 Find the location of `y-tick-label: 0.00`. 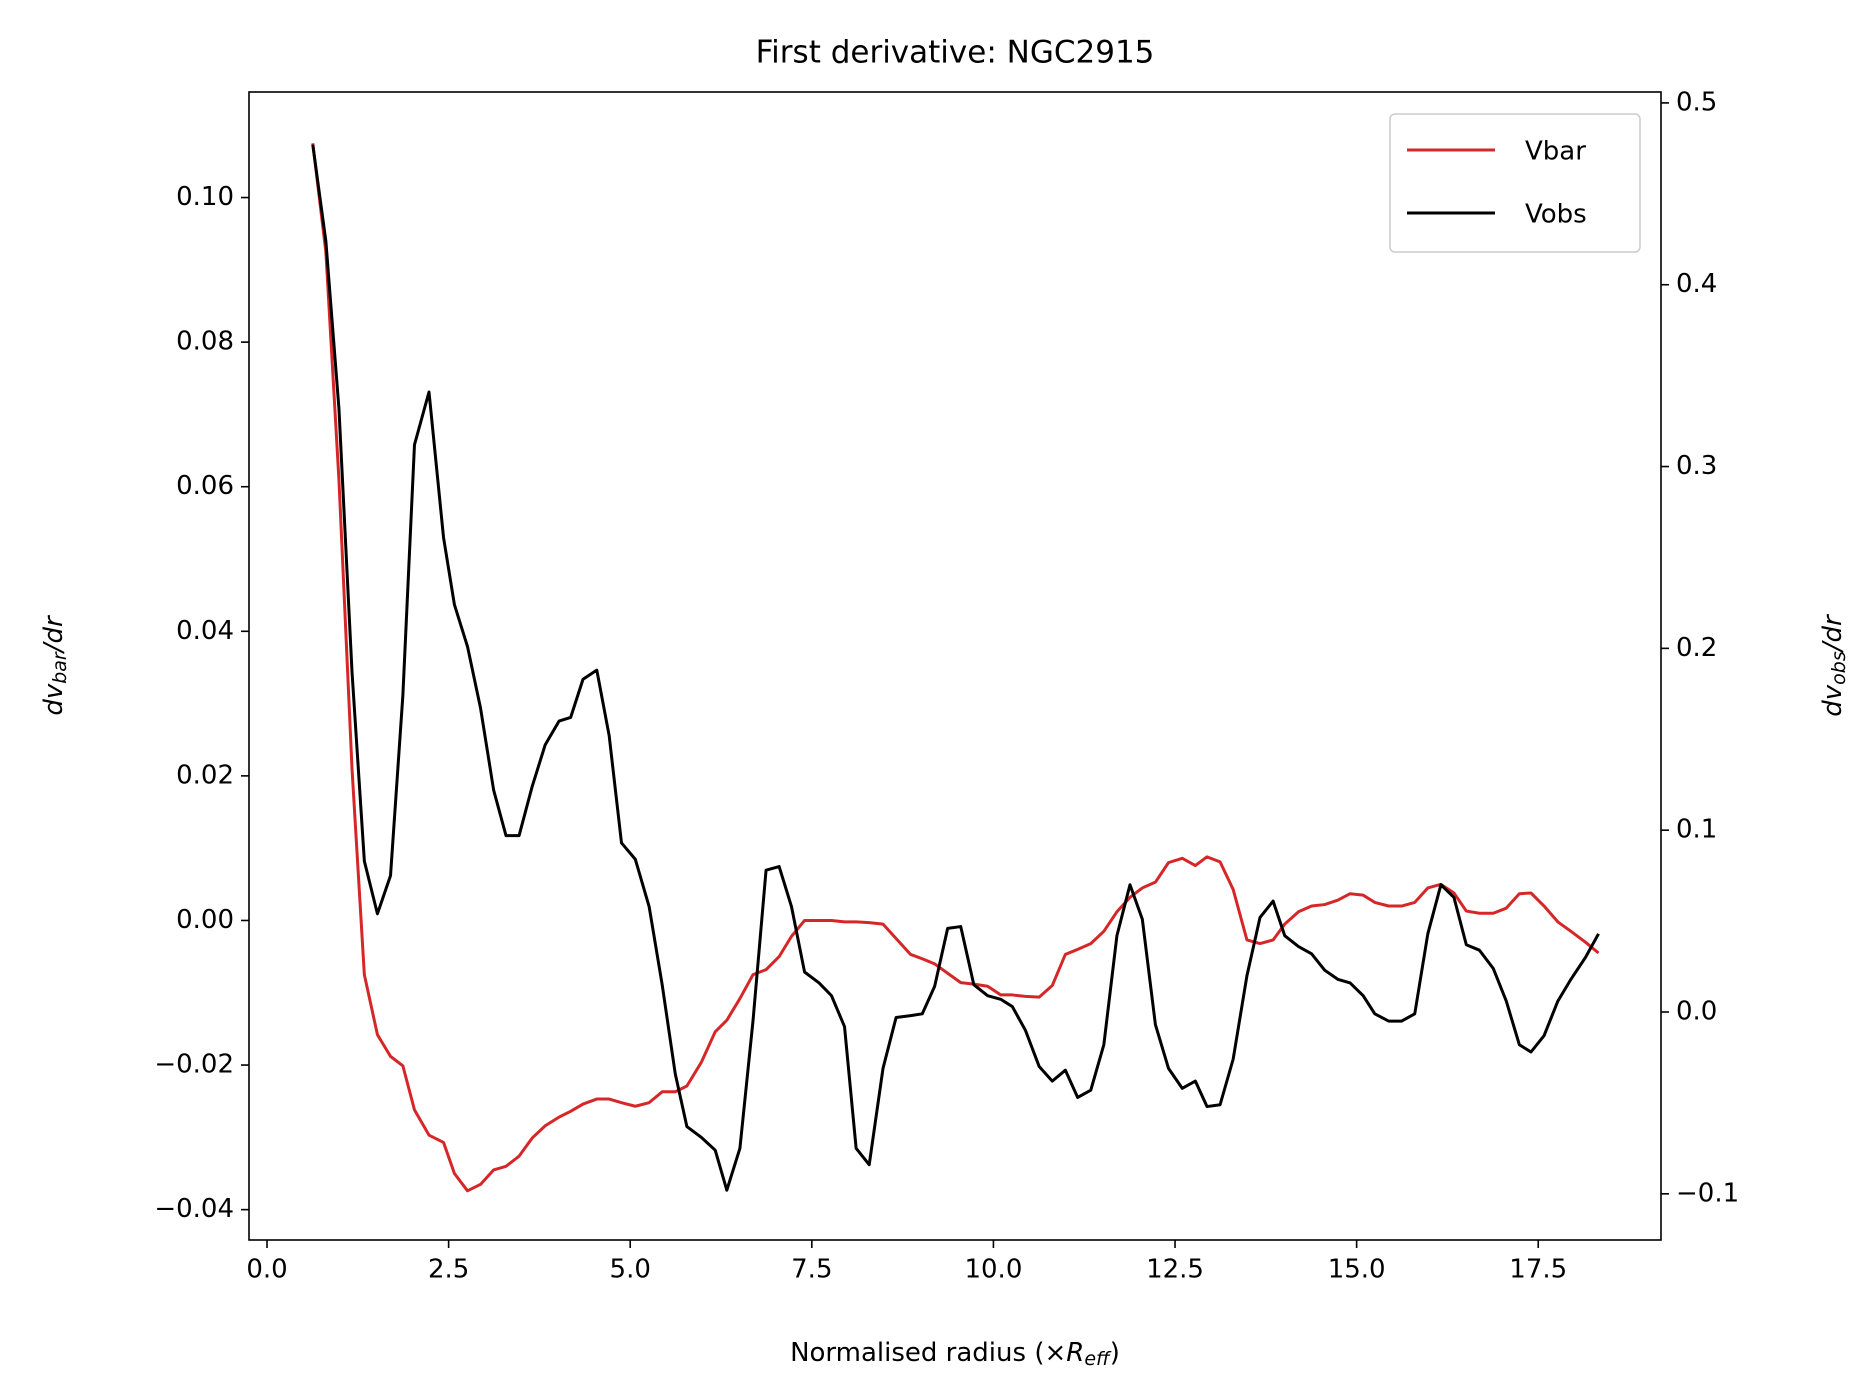

y-tick-label: 0.00 is located at coordinates (205, 920).